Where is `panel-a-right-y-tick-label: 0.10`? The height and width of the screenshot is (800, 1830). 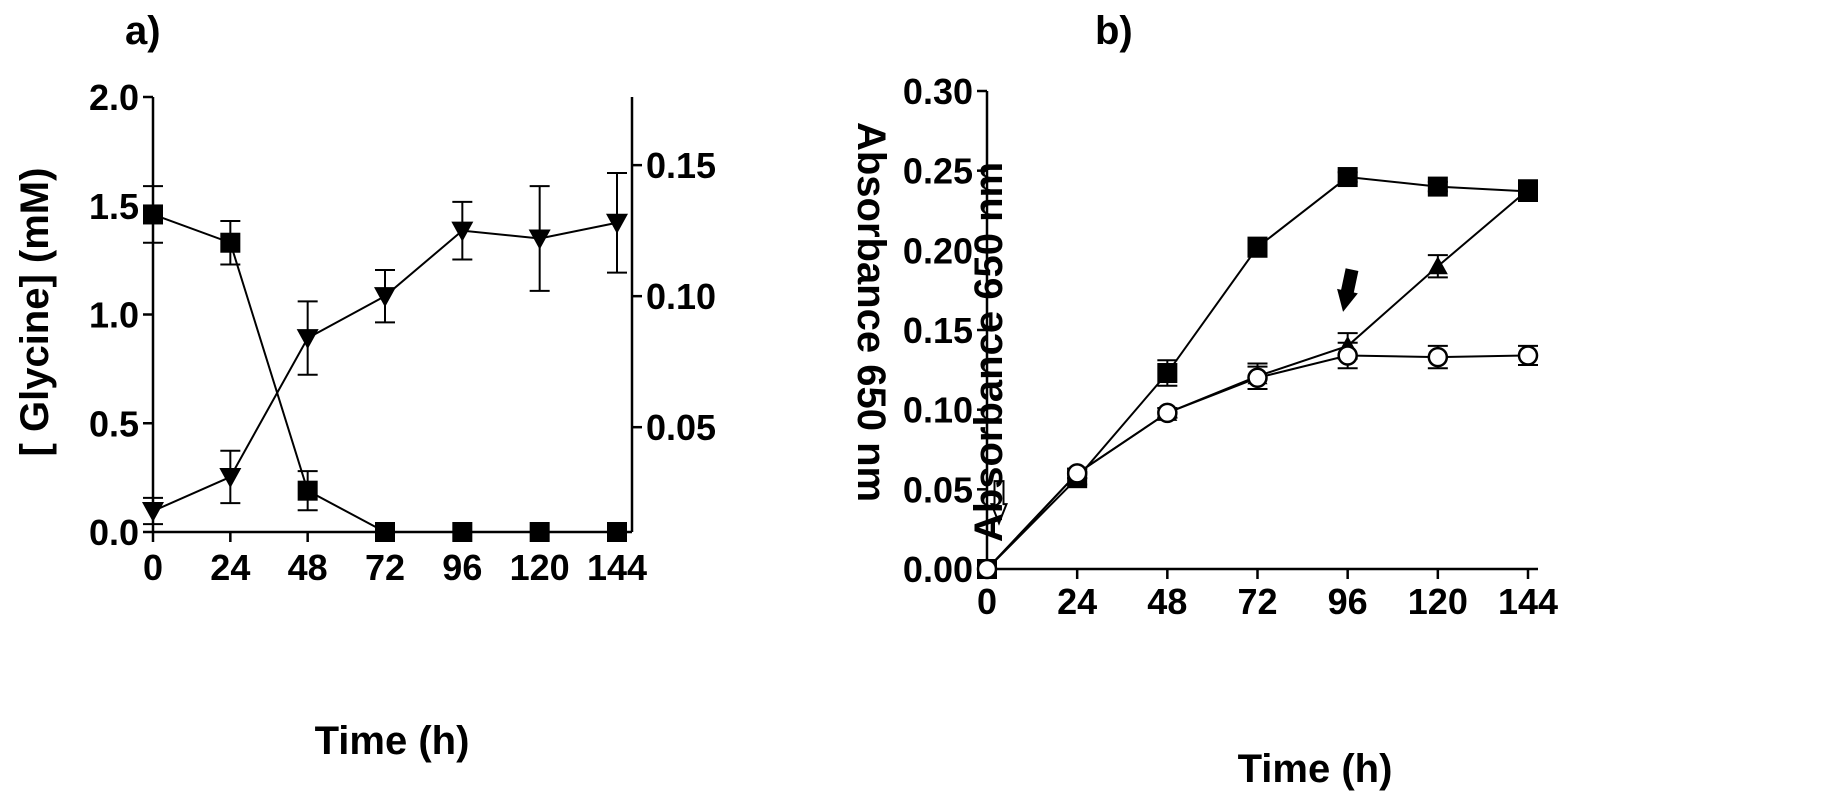 panel-a-right-y-tick-label: 0.10 is located at coordinates (681, 296).